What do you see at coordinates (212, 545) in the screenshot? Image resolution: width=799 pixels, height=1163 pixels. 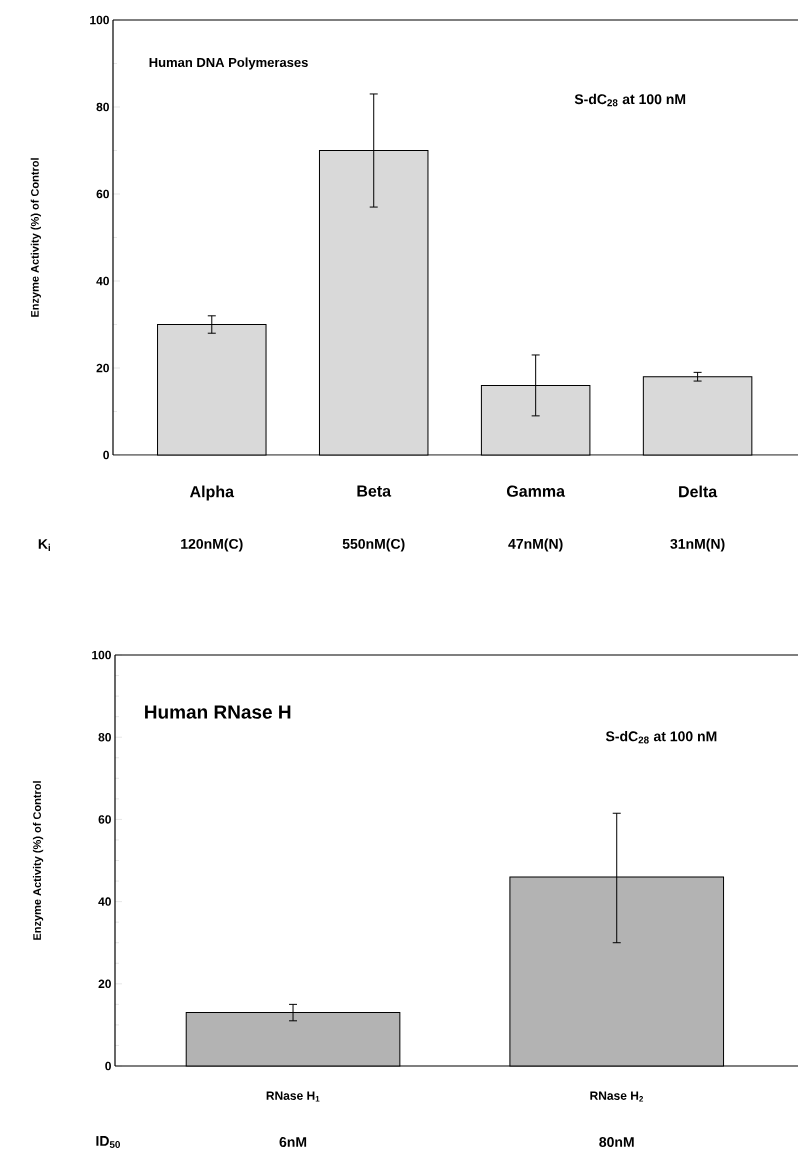 I see `text: 120nM(C)` at bounding box center [212, 545].